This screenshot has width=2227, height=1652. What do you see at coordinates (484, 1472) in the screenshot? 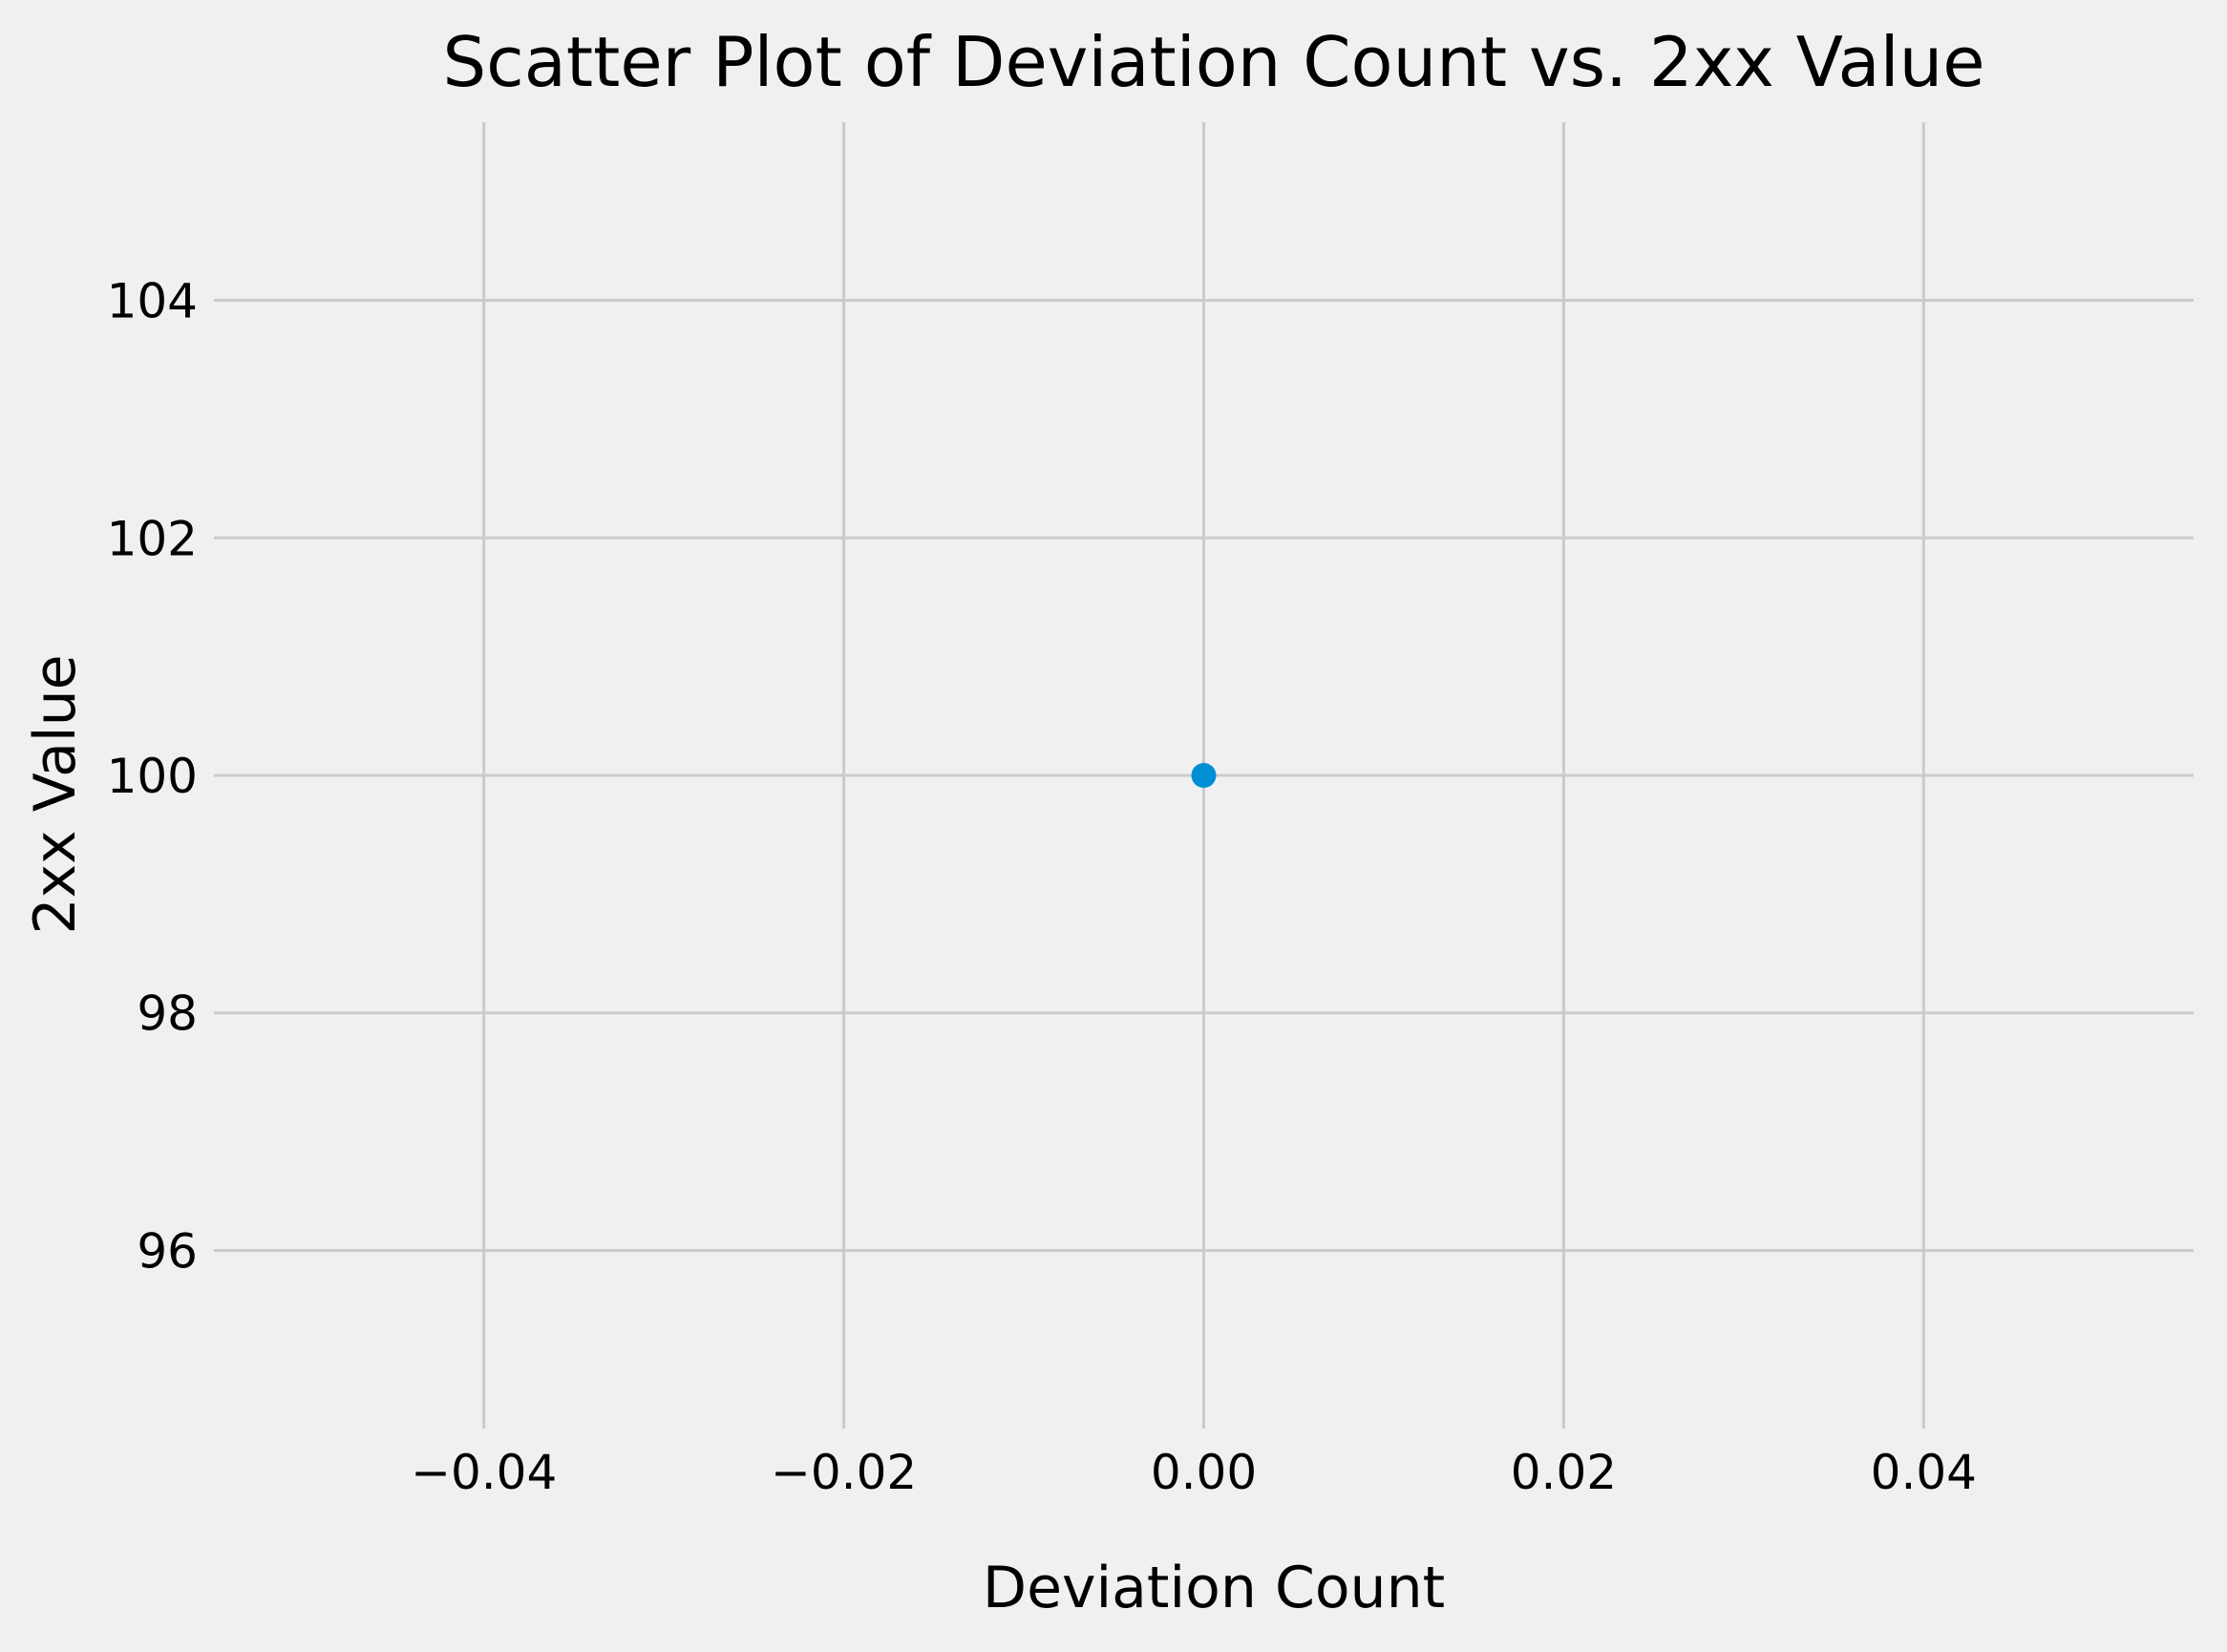
I see `x-tick-label: −0.04` at bounding box center [484, 1472].